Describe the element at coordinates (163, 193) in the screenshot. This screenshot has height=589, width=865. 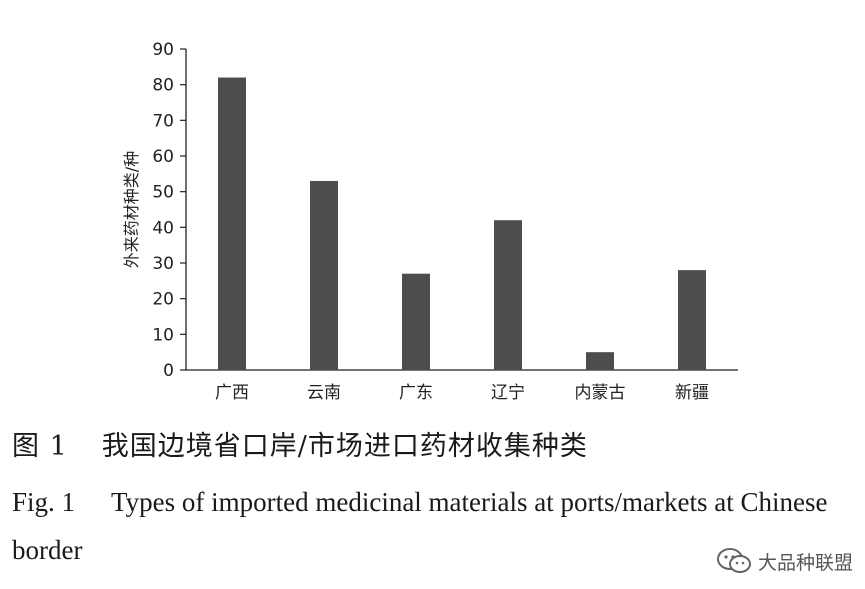
I see `y-tick-label: 50` at that location.